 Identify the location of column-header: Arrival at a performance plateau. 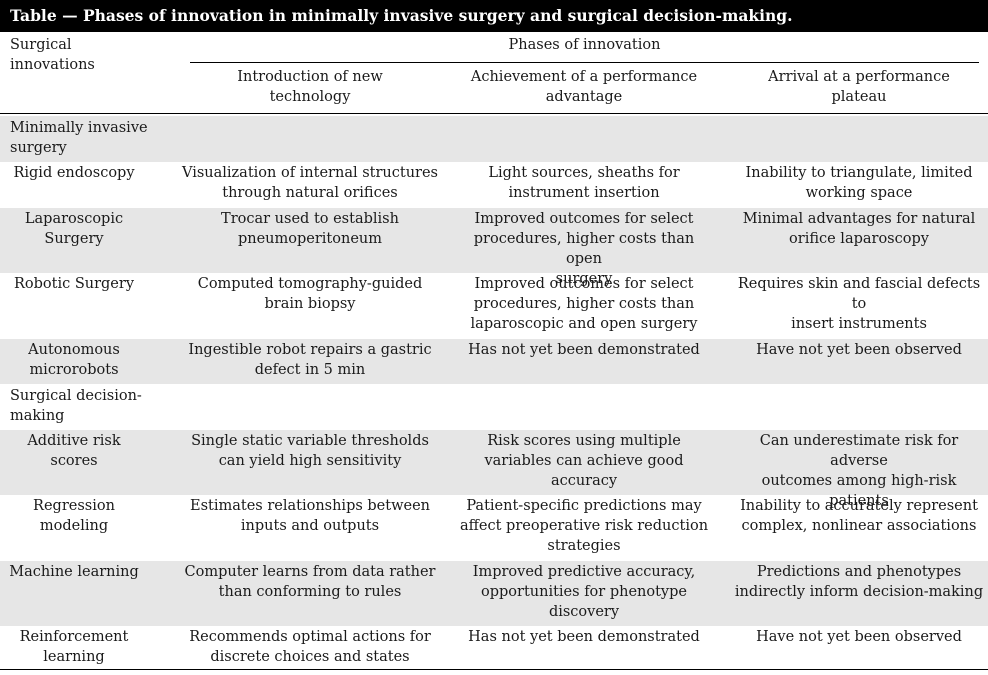
(859, 87).